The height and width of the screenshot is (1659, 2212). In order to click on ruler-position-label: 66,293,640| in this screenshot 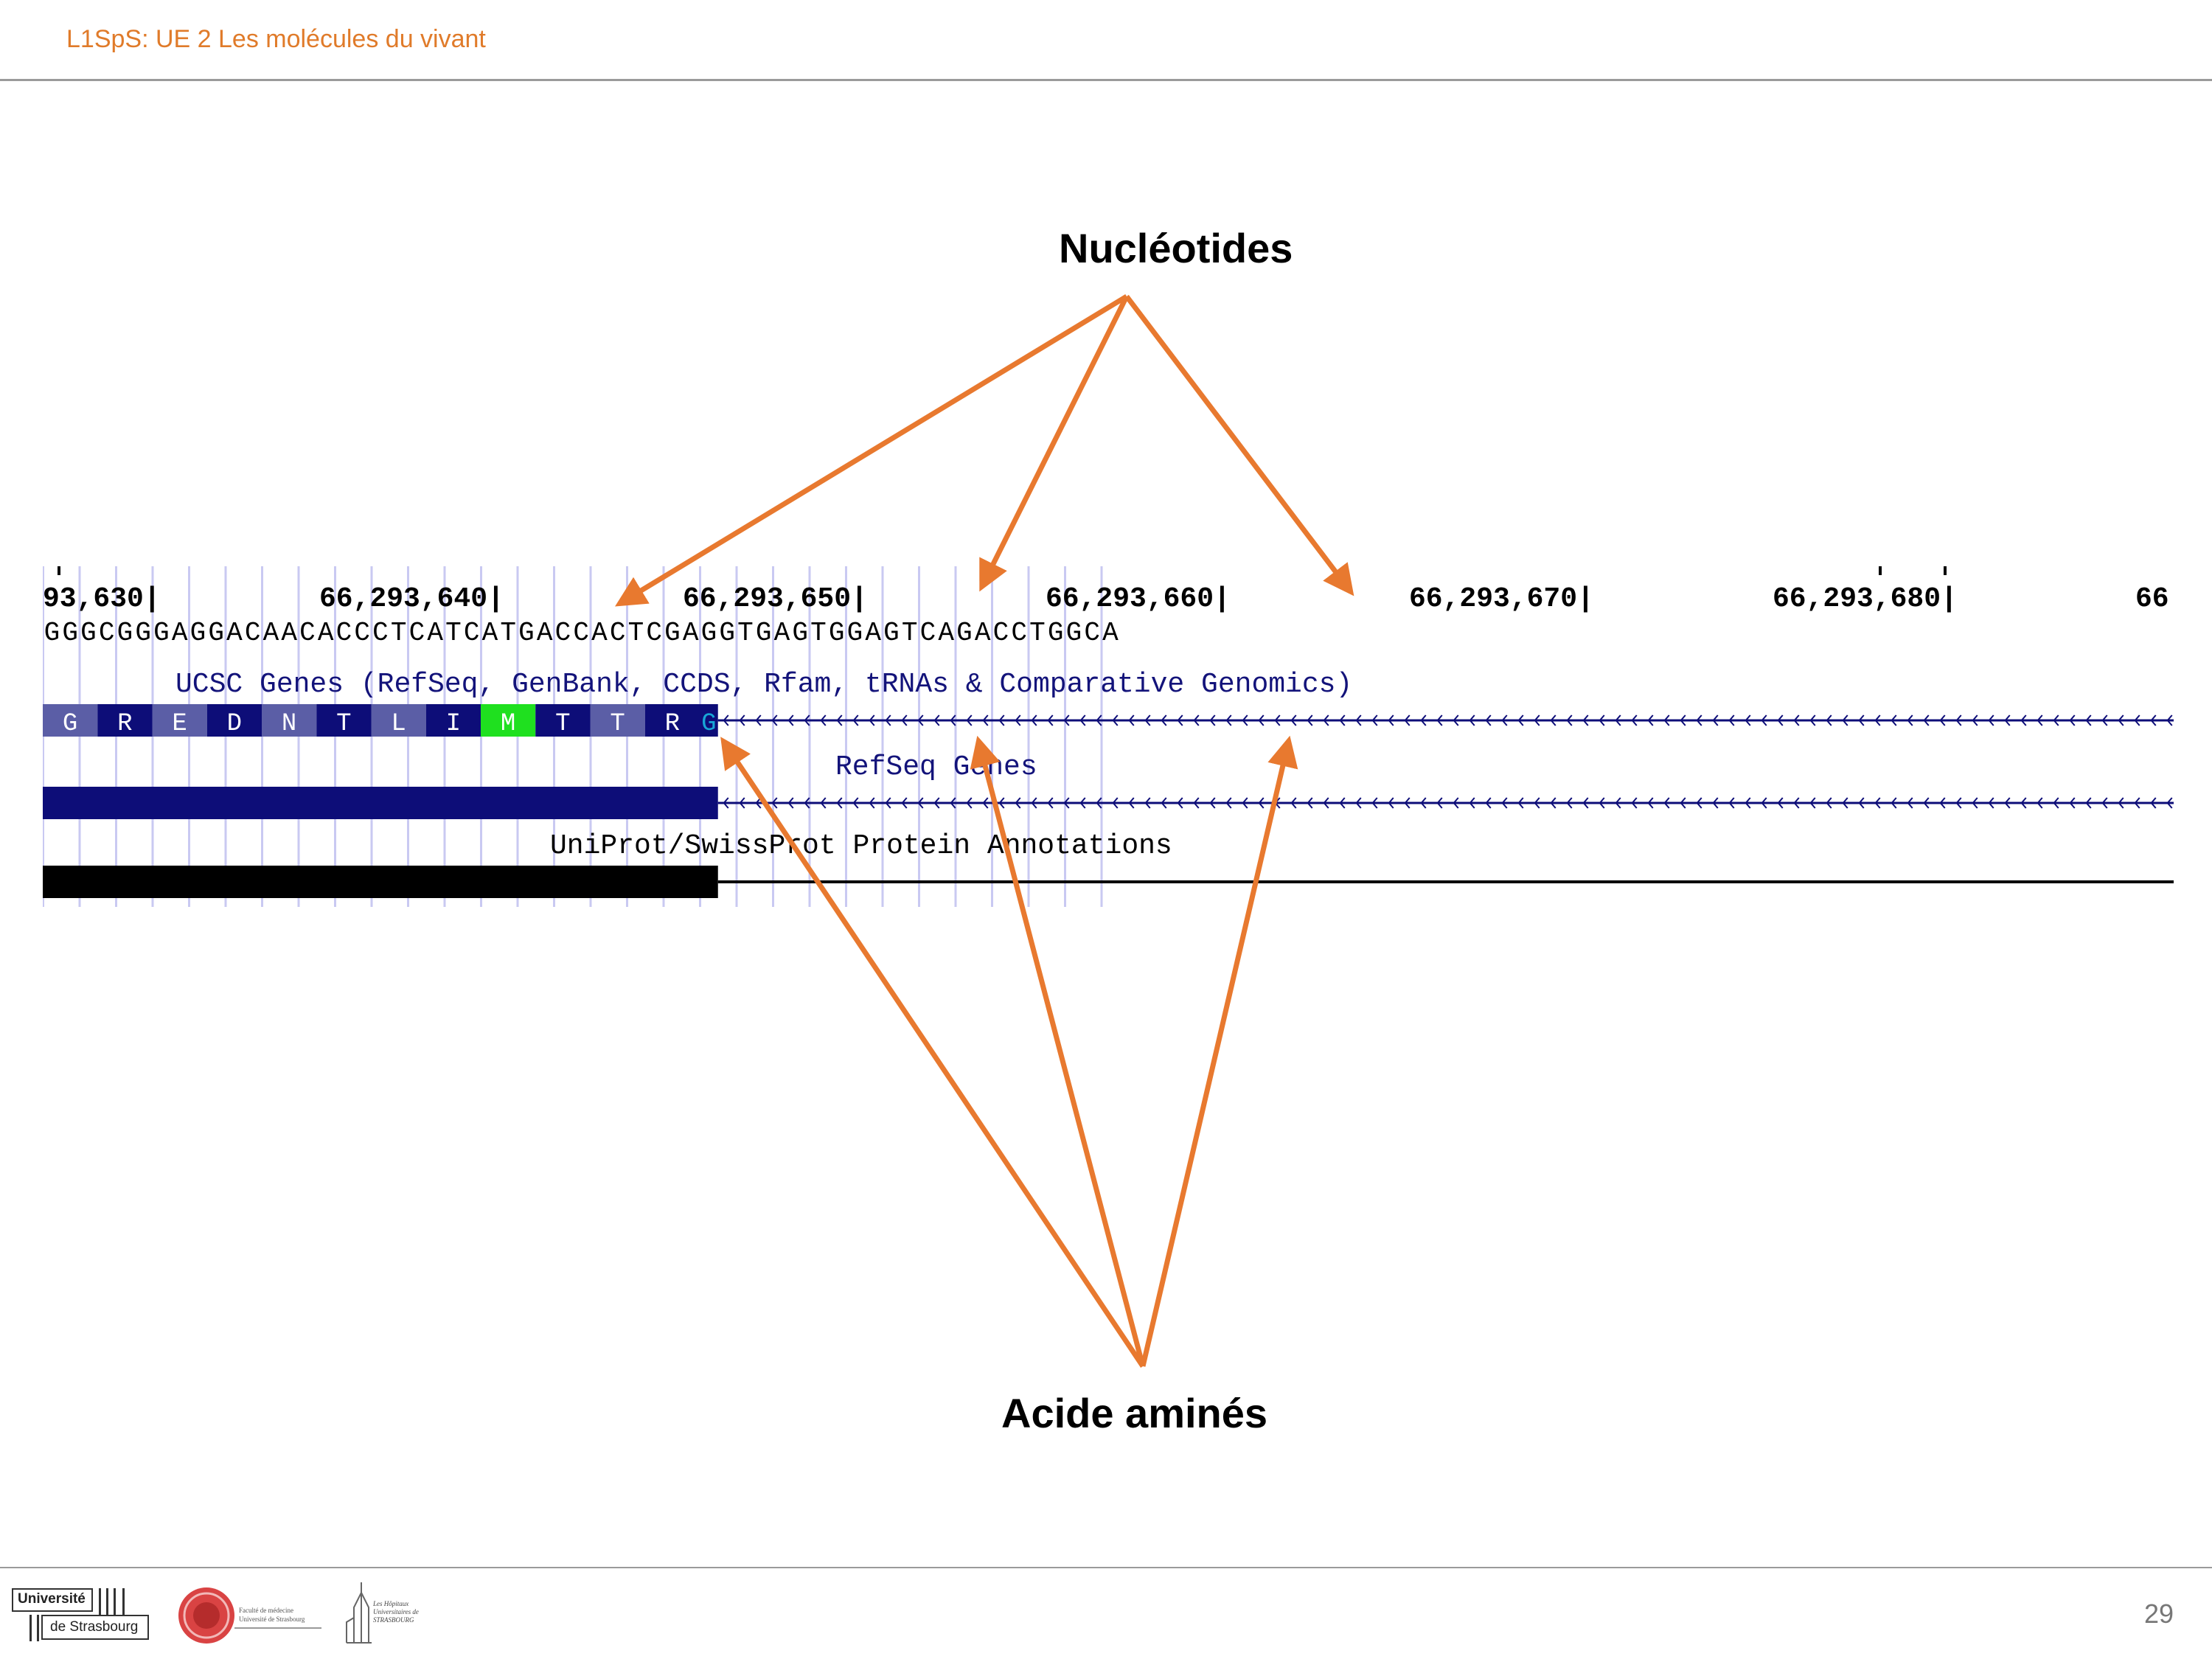, I will do `click(411, 599)`.